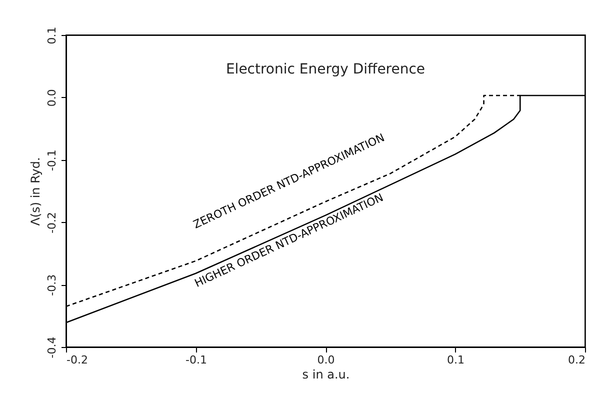 The height and width of the screenshot is (411, 614). What do you see at coordinates (52, 35) in the screenshot?
I see `y-tick-label: 0.1` at bounding box center [52, 35].